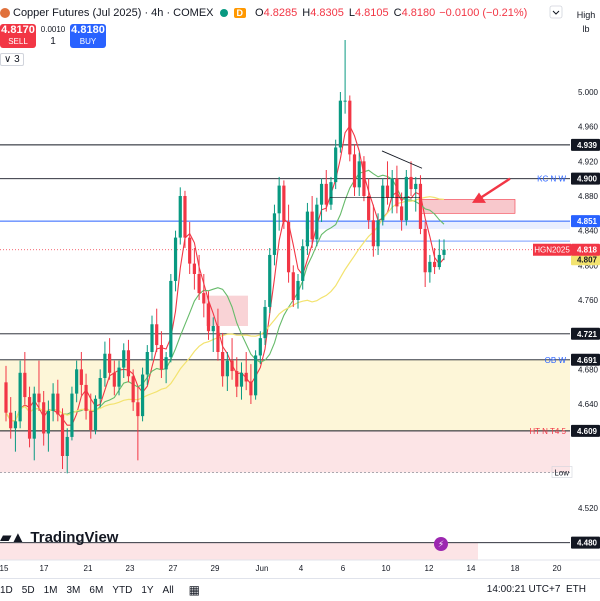  Describe the element at coordinates (441, 544) in the screenshot. I see `lightning-icon: ⚡` at that location.